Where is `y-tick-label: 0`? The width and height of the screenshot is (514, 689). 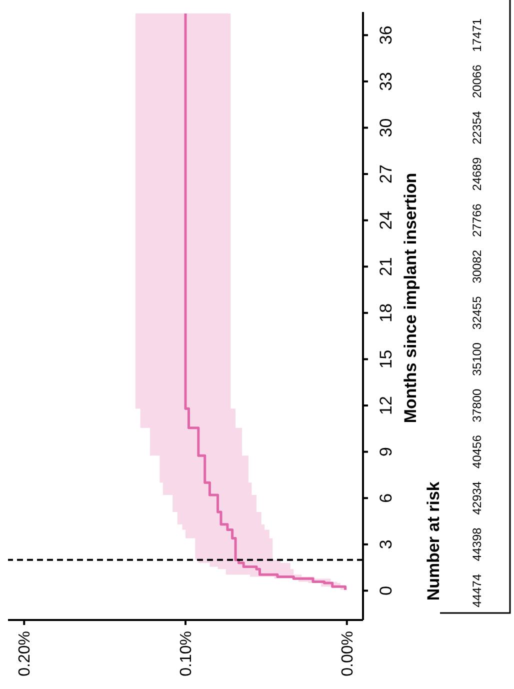 y-tick-label: 0 is located at coordinates (386, 591).